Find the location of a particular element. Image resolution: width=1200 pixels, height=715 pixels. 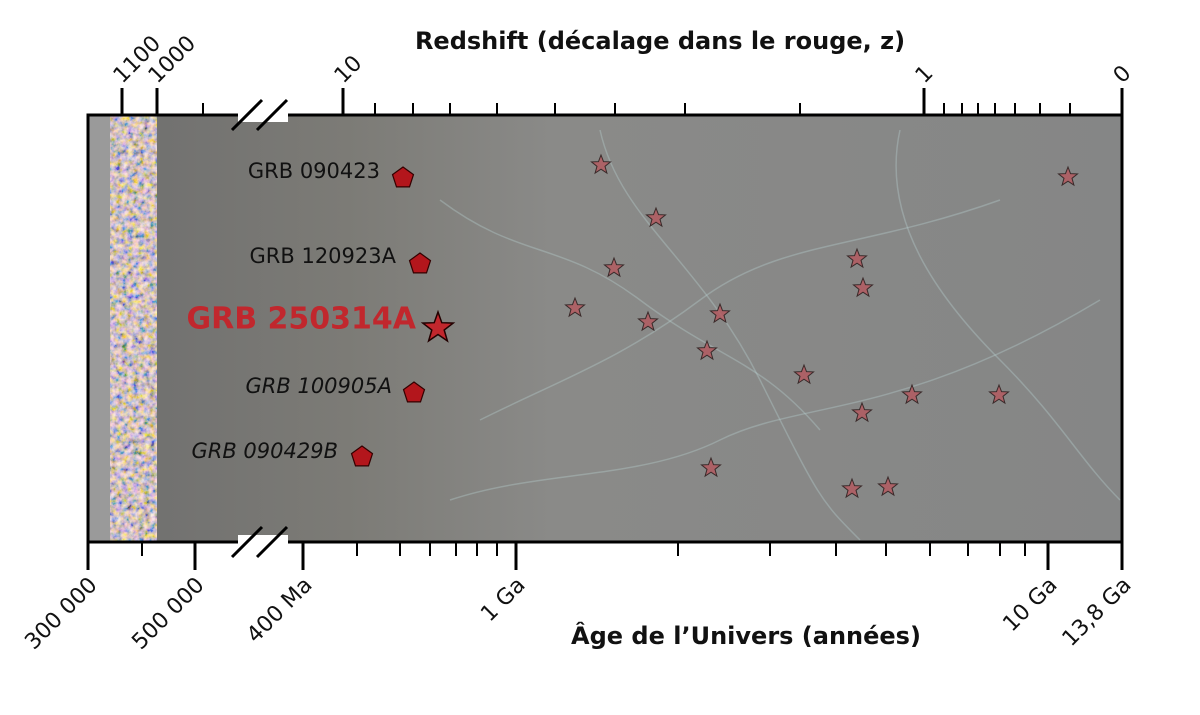

dark-age-strip is located at coordinates (99, 328).